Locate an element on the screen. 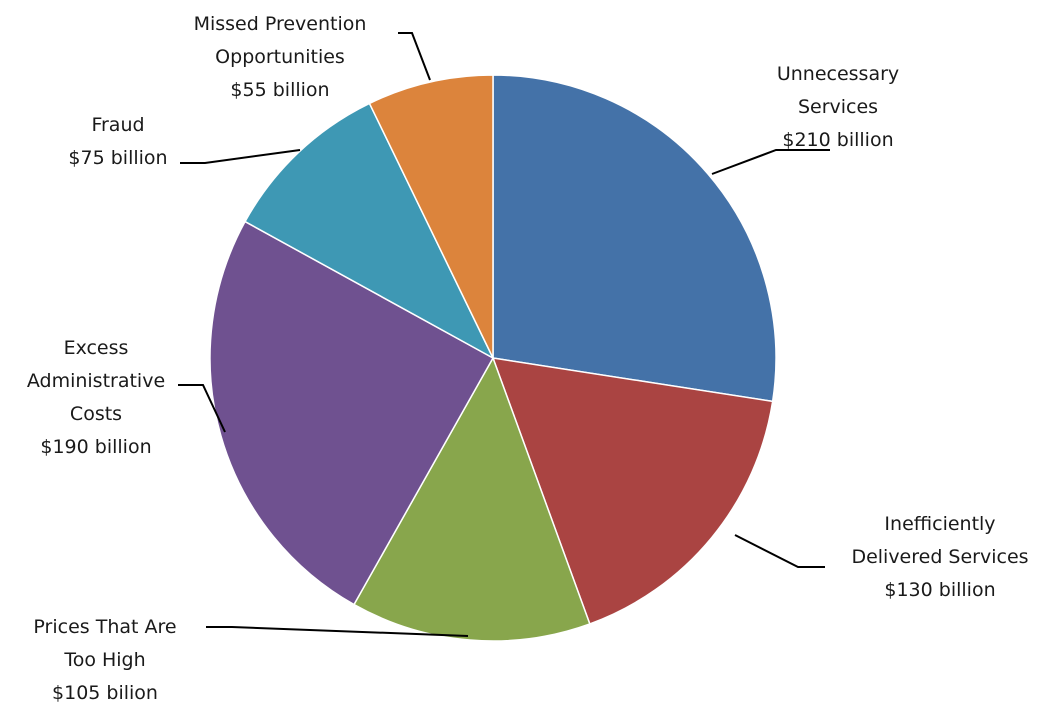 The width and height of the screenshot is (1049, 707). pie-slice-fraud is located at coordinates (369, 231).